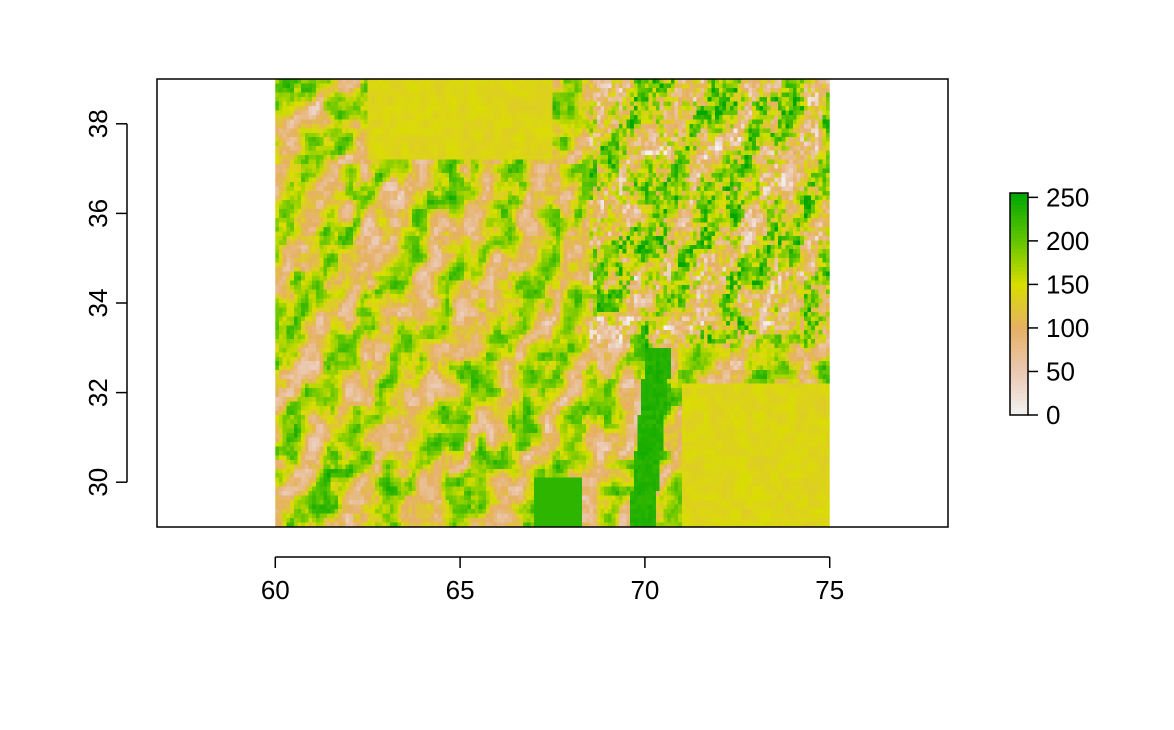 Image resolution: width=1174 pixels, height=730 pixels. What do you see at coordinates (829, 590) in the screenshot?
I see `x-tick-label: 75` at bounding box center [829, 590].